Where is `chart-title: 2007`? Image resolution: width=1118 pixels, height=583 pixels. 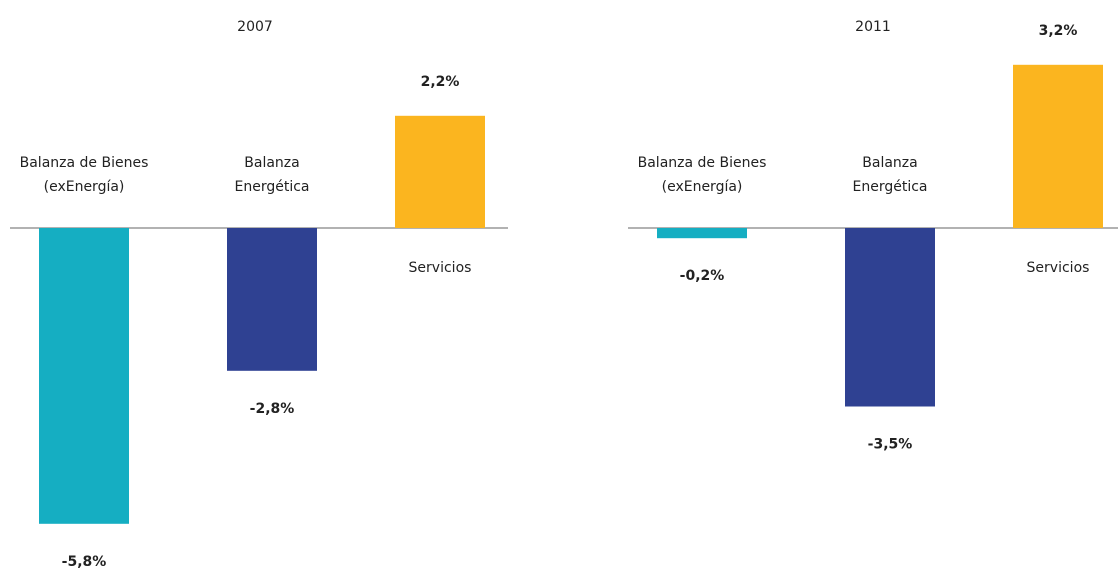
chart-title: 2007 is located at coordinates (255, 27).